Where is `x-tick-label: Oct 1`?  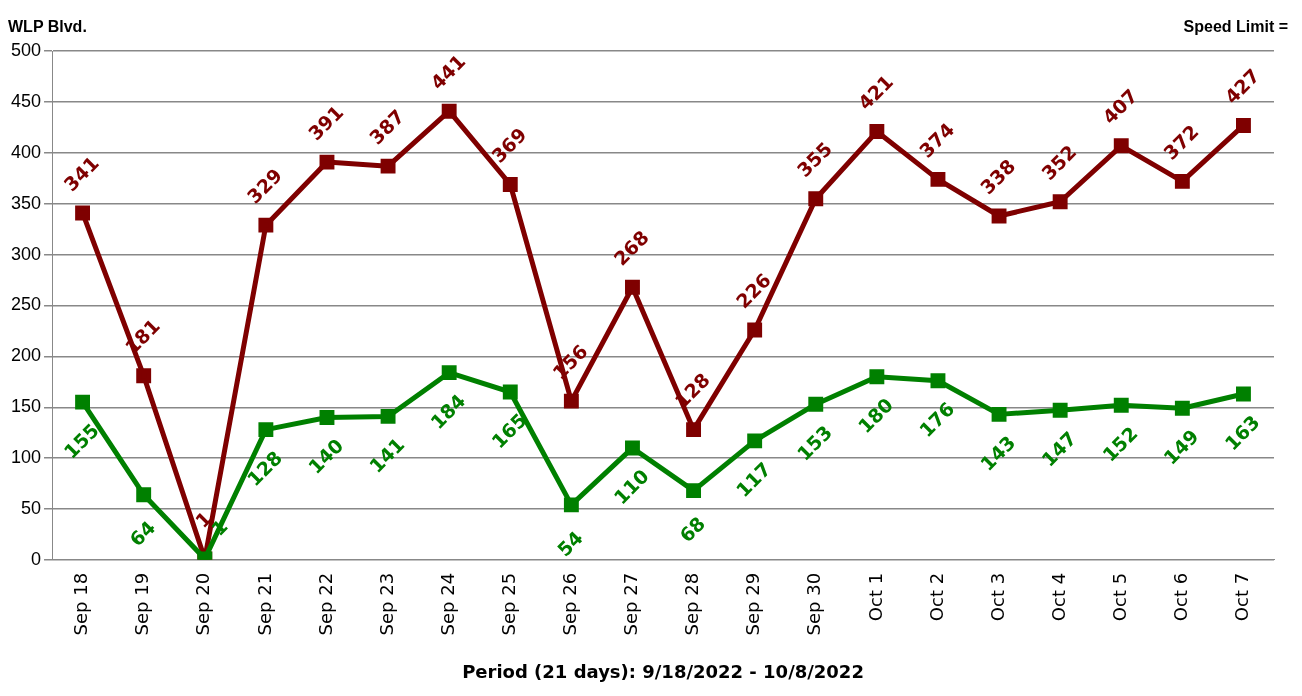 x-tick-label: Oct 1 is located at coordinates (875, 597).